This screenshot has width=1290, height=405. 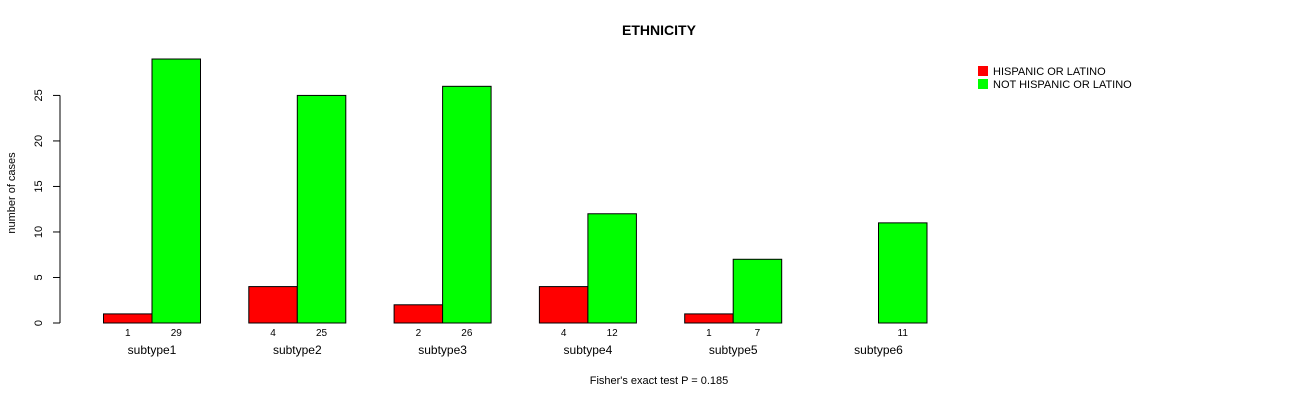 I want to click on category-label: subtype6, so click(x=878, y=350).